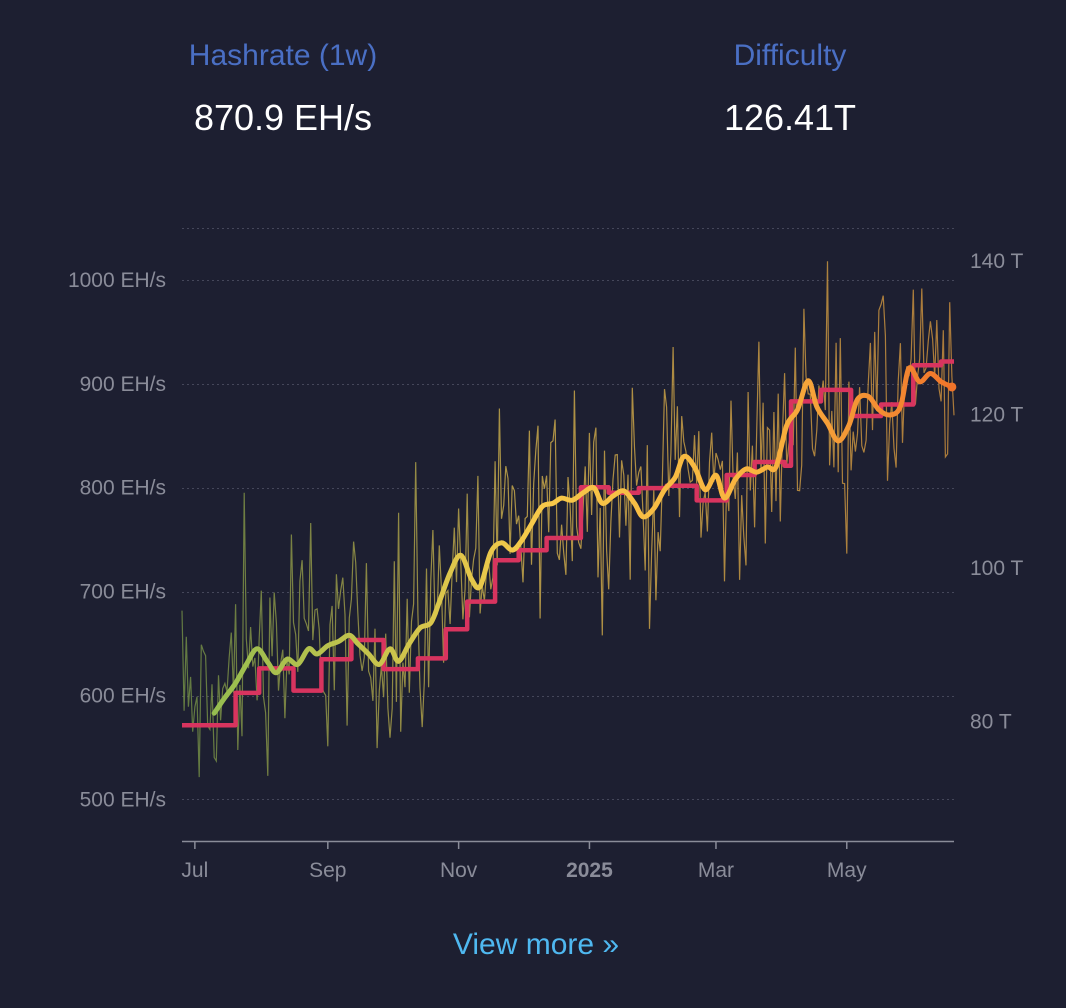 This screenshot has width=1066, height=1008. I want to click on hashrate-label: Hashrate (1w), so click(283, 55).